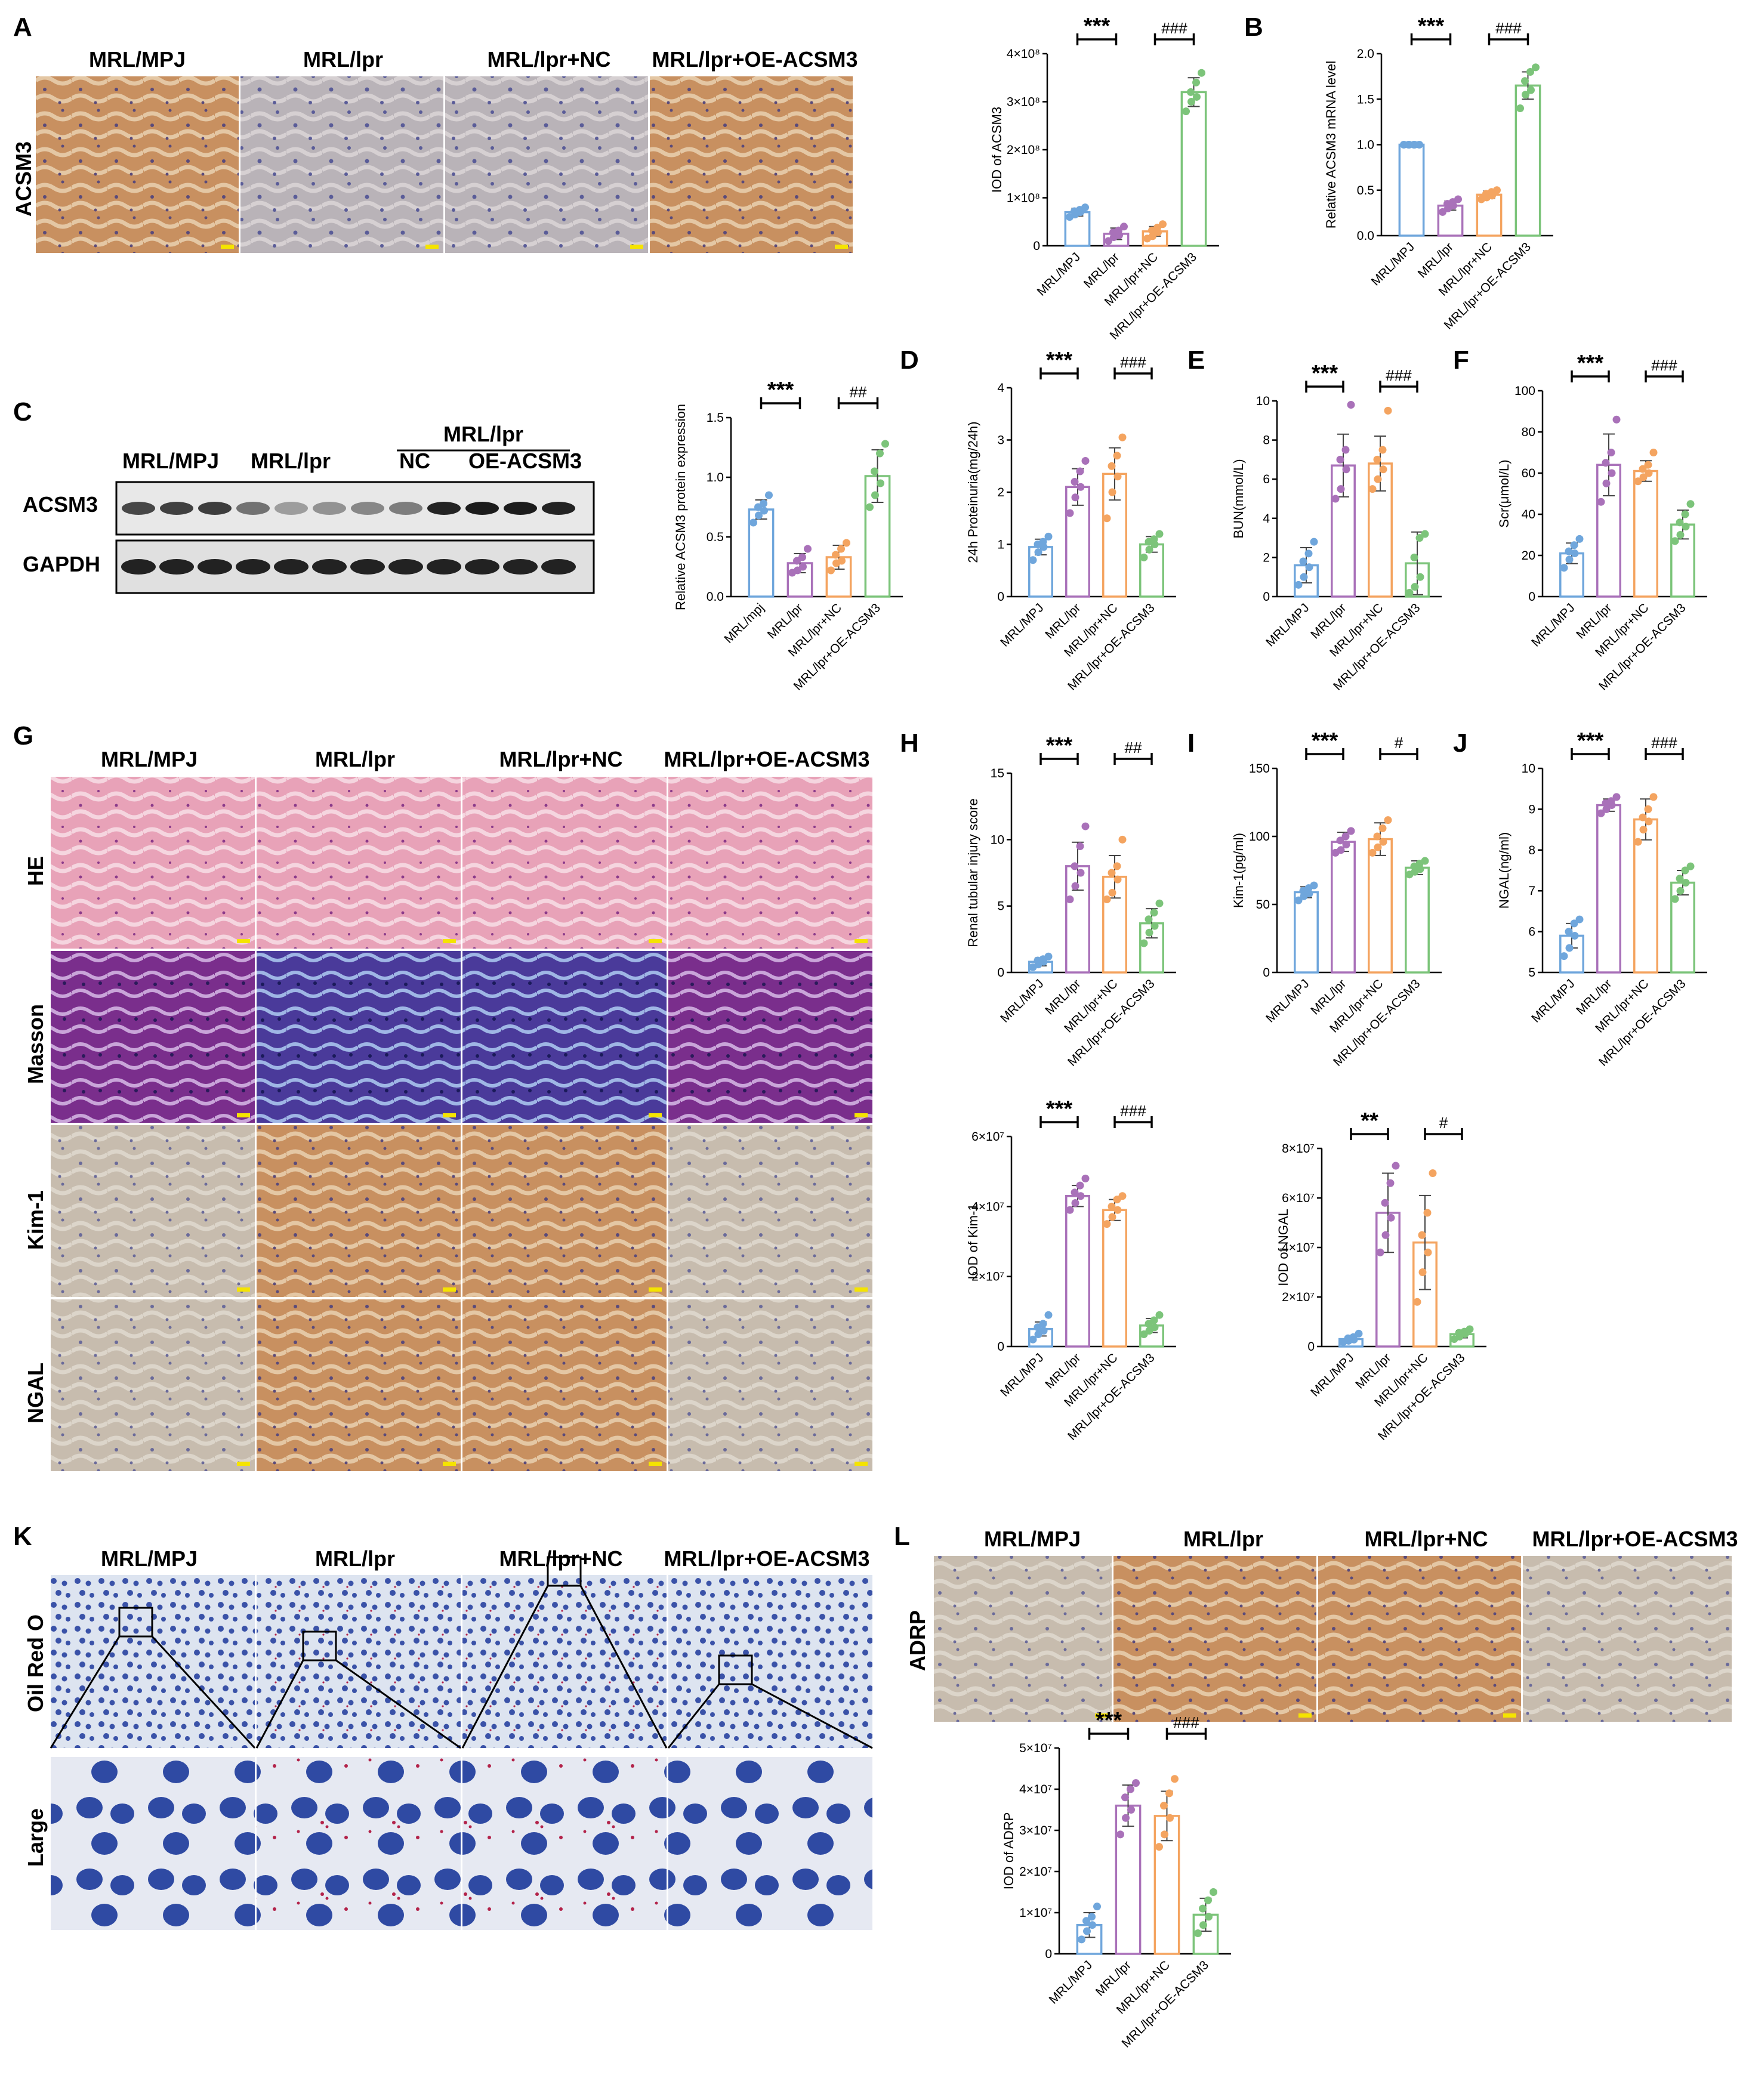 The image size is (1749, 2100). I want to click on significance-label: ###, so click(1664, 743).